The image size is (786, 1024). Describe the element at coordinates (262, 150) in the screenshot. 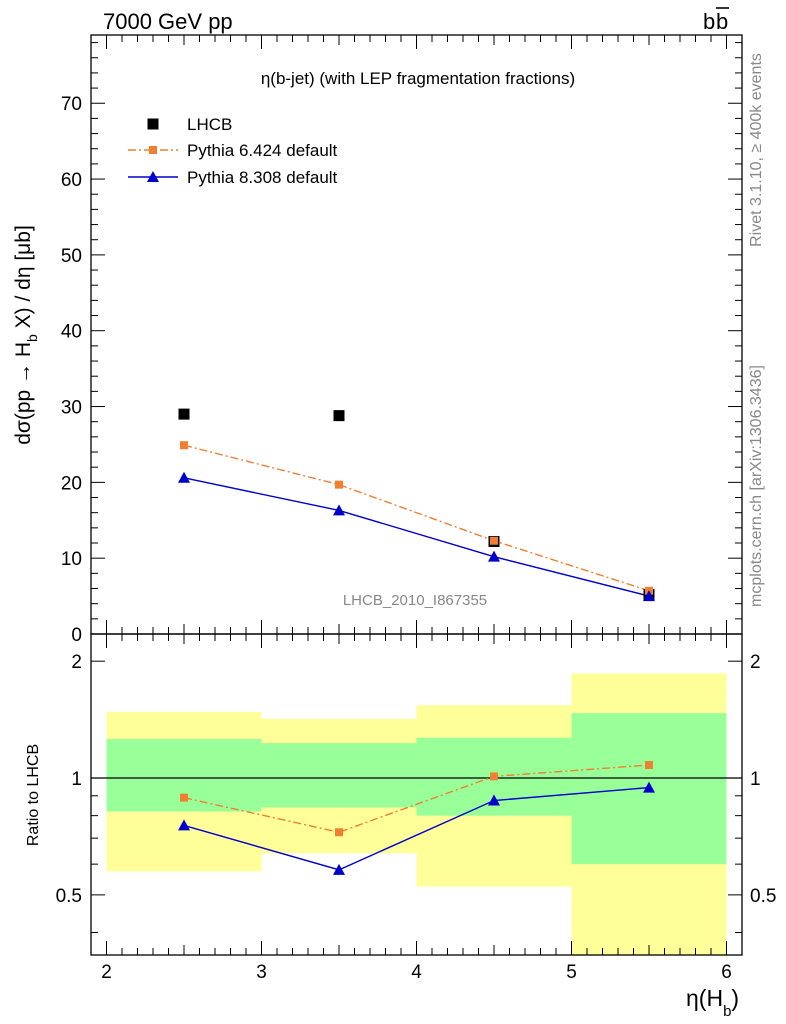

I see `legend-label: Pythia 6.424 default` at that location.